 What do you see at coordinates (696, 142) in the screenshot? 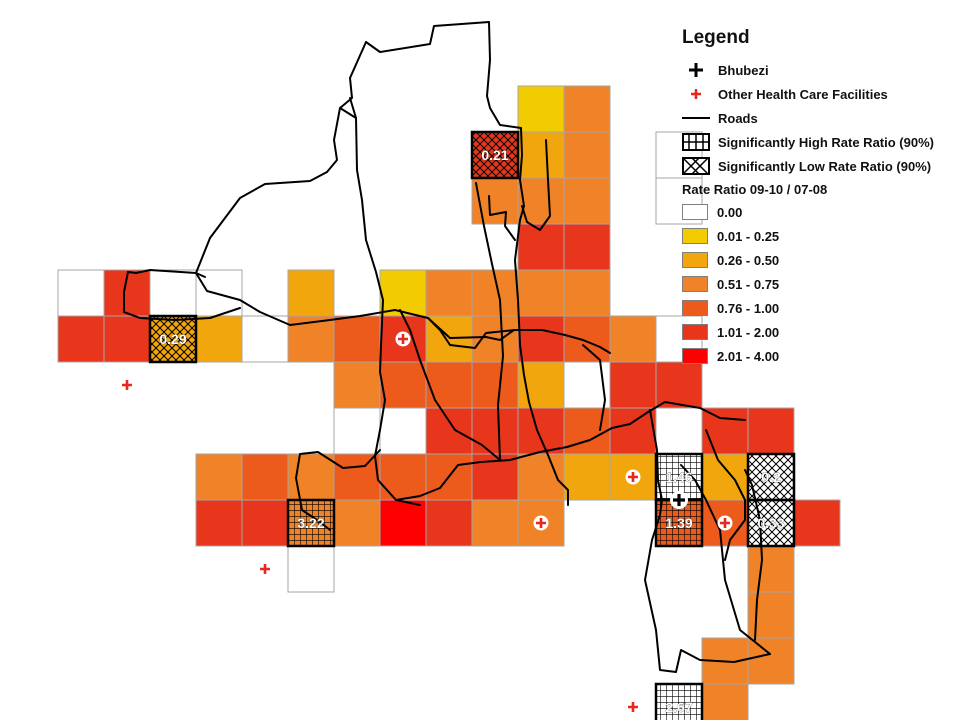
I see `high-hatch-icon` at bounding box center [696, 142].